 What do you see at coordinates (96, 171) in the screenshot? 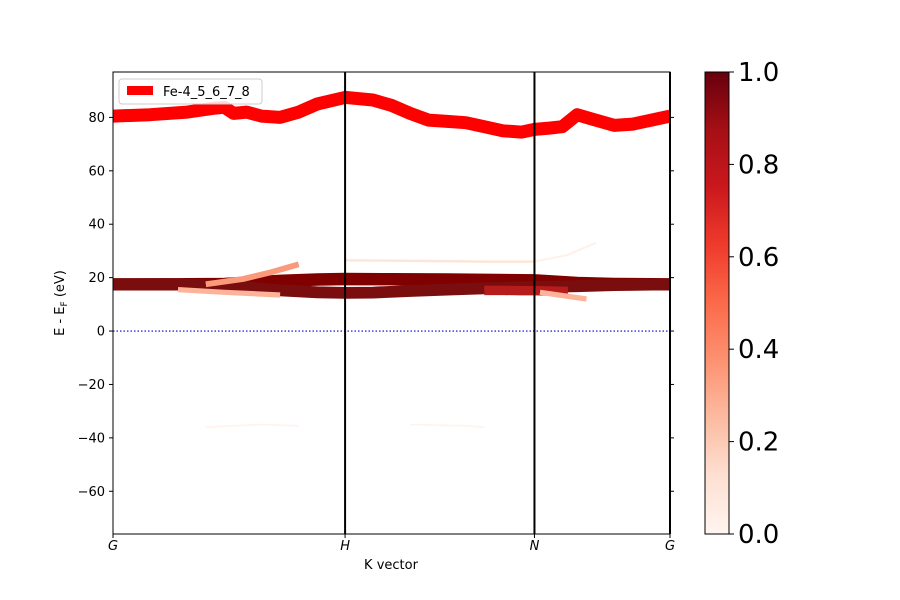
I see `y-tick-label: 60` at bounding box center [96, 171].